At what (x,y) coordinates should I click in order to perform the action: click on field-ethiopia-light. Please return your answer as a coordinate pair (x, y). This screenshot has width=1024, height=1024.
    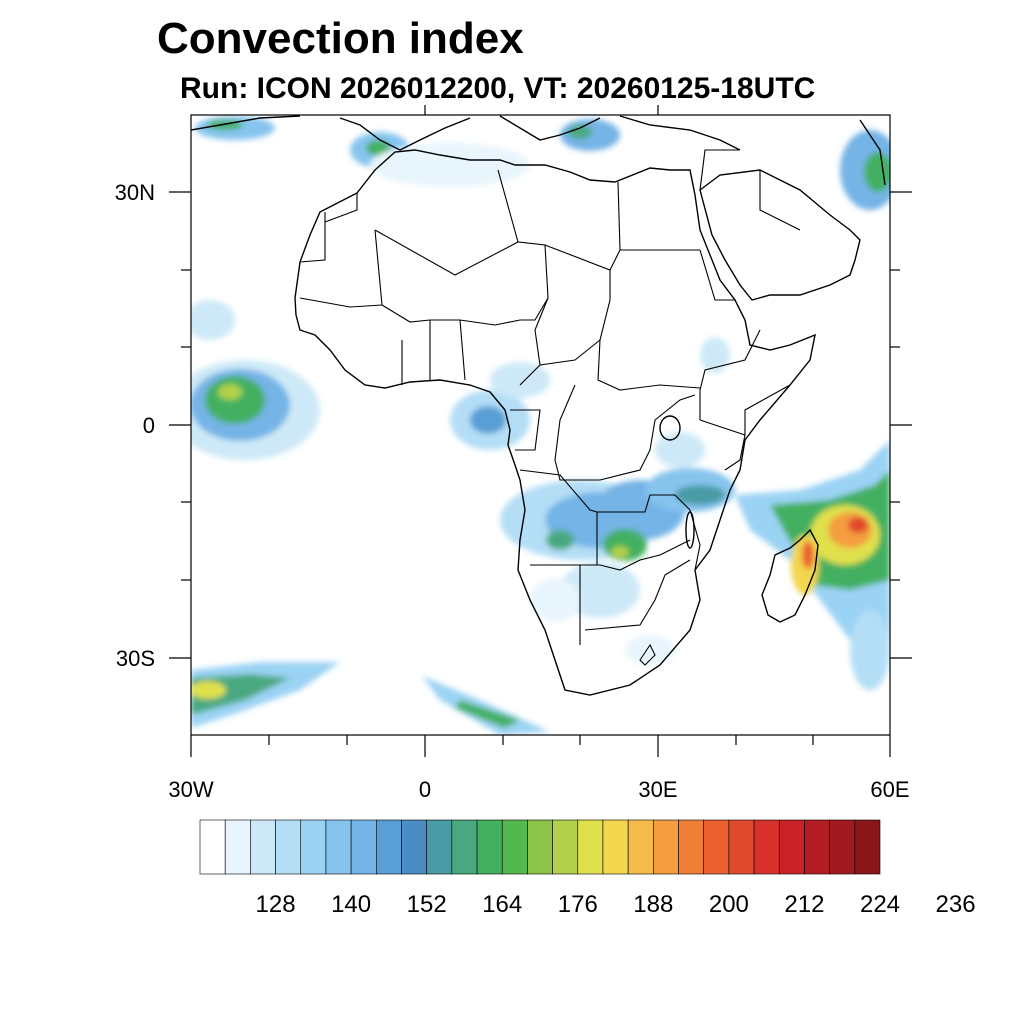
    Looking at the image, I should click on (715, 355).